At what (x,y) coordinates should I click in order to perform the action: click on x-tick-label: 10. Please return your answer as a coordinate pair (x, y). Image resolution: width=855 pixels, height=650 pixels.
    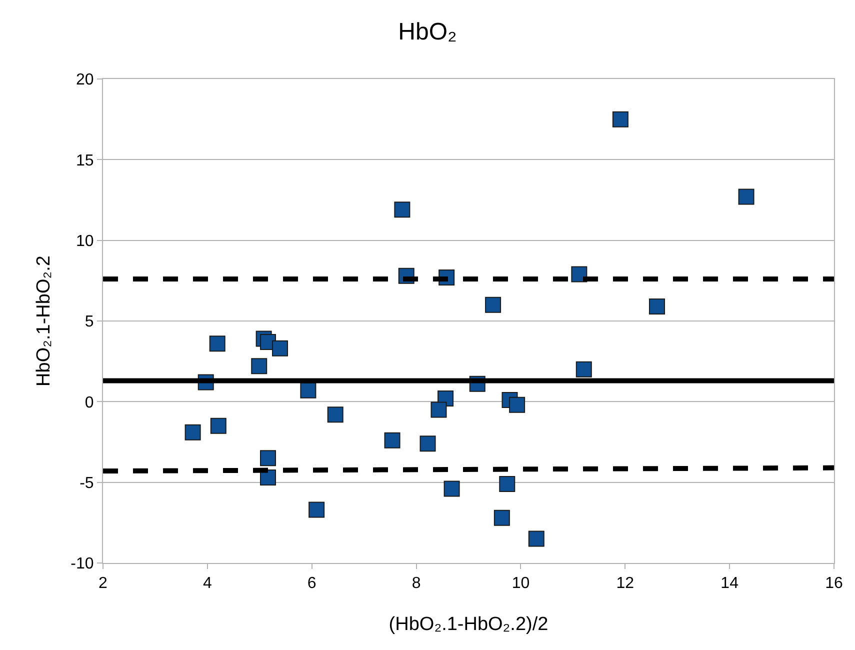
    Looking at the image, I should click on (521, 583).